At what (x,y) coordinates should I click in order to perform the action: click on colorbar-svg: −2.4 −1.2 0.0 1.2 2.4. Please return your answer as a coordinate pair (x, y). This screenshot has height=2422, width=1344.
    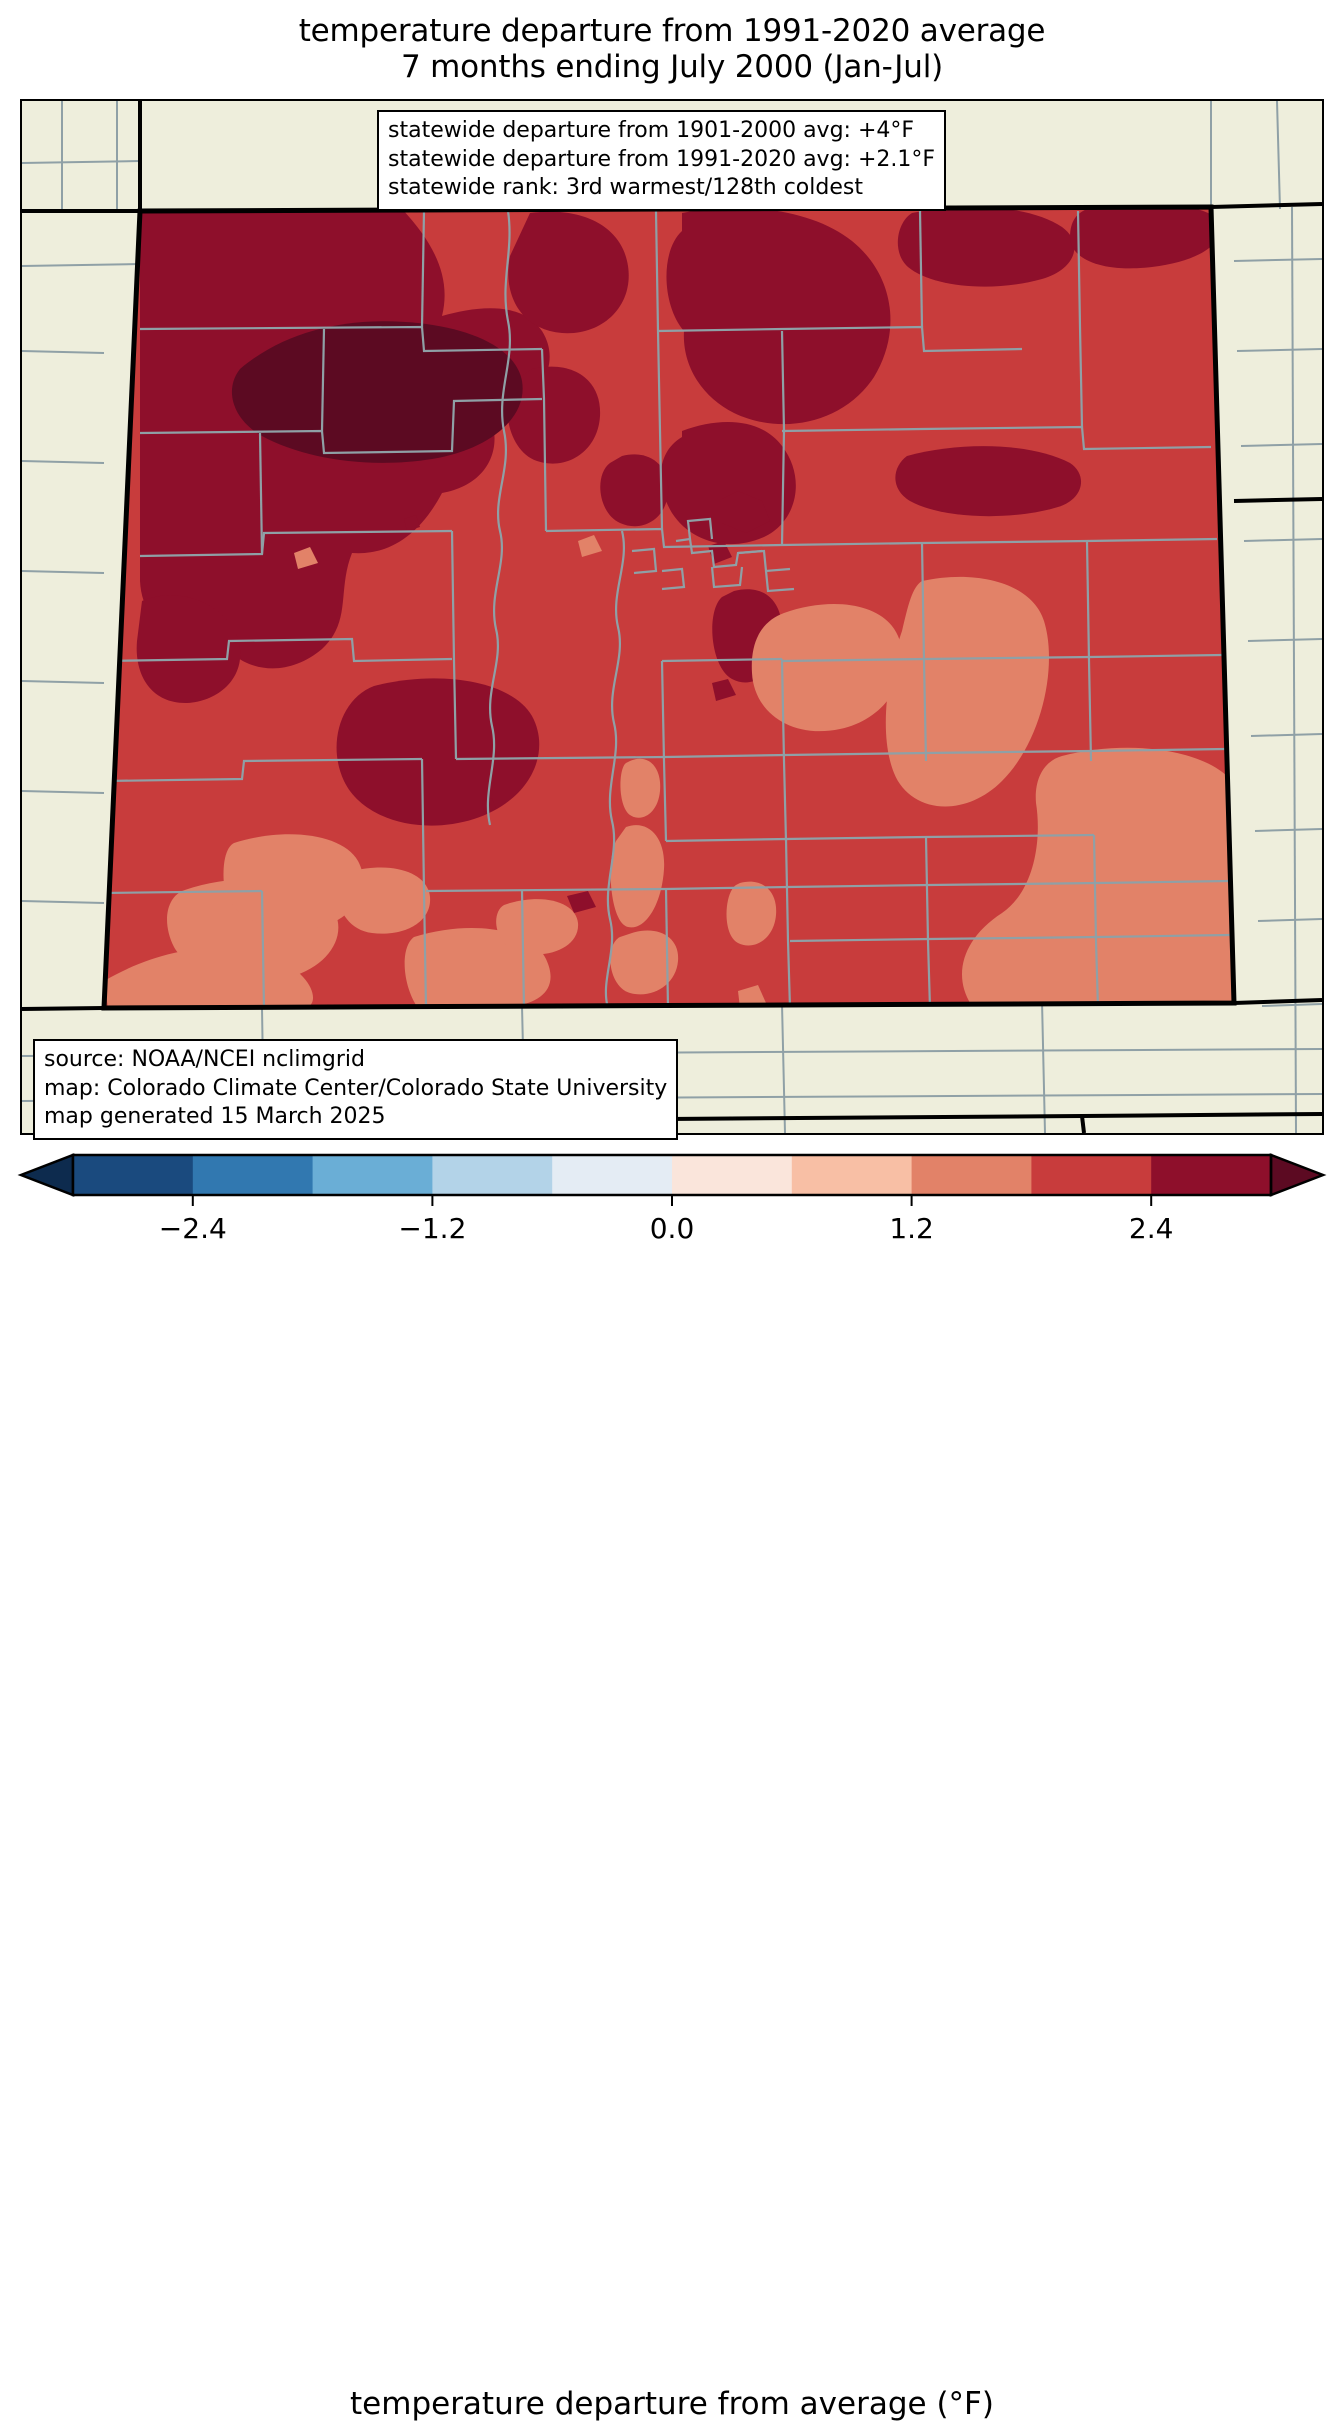
    Looking at the image, I should click on (672, 1199).